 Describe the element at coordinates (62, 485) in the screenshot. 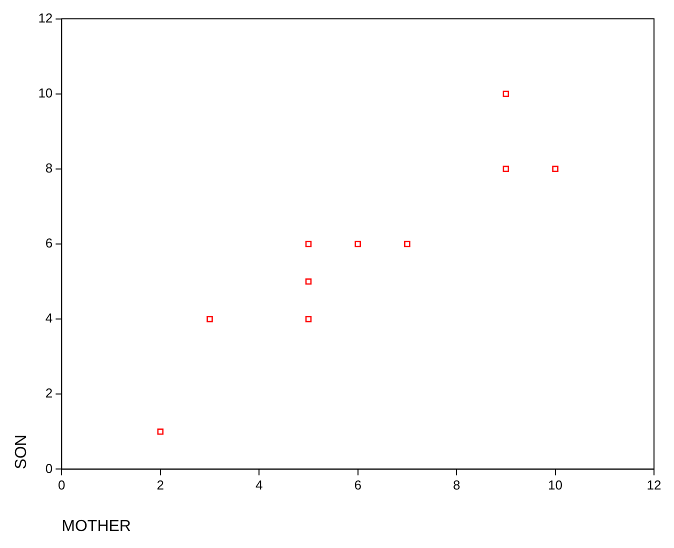

I see `x-tick-label: 0` at that location.